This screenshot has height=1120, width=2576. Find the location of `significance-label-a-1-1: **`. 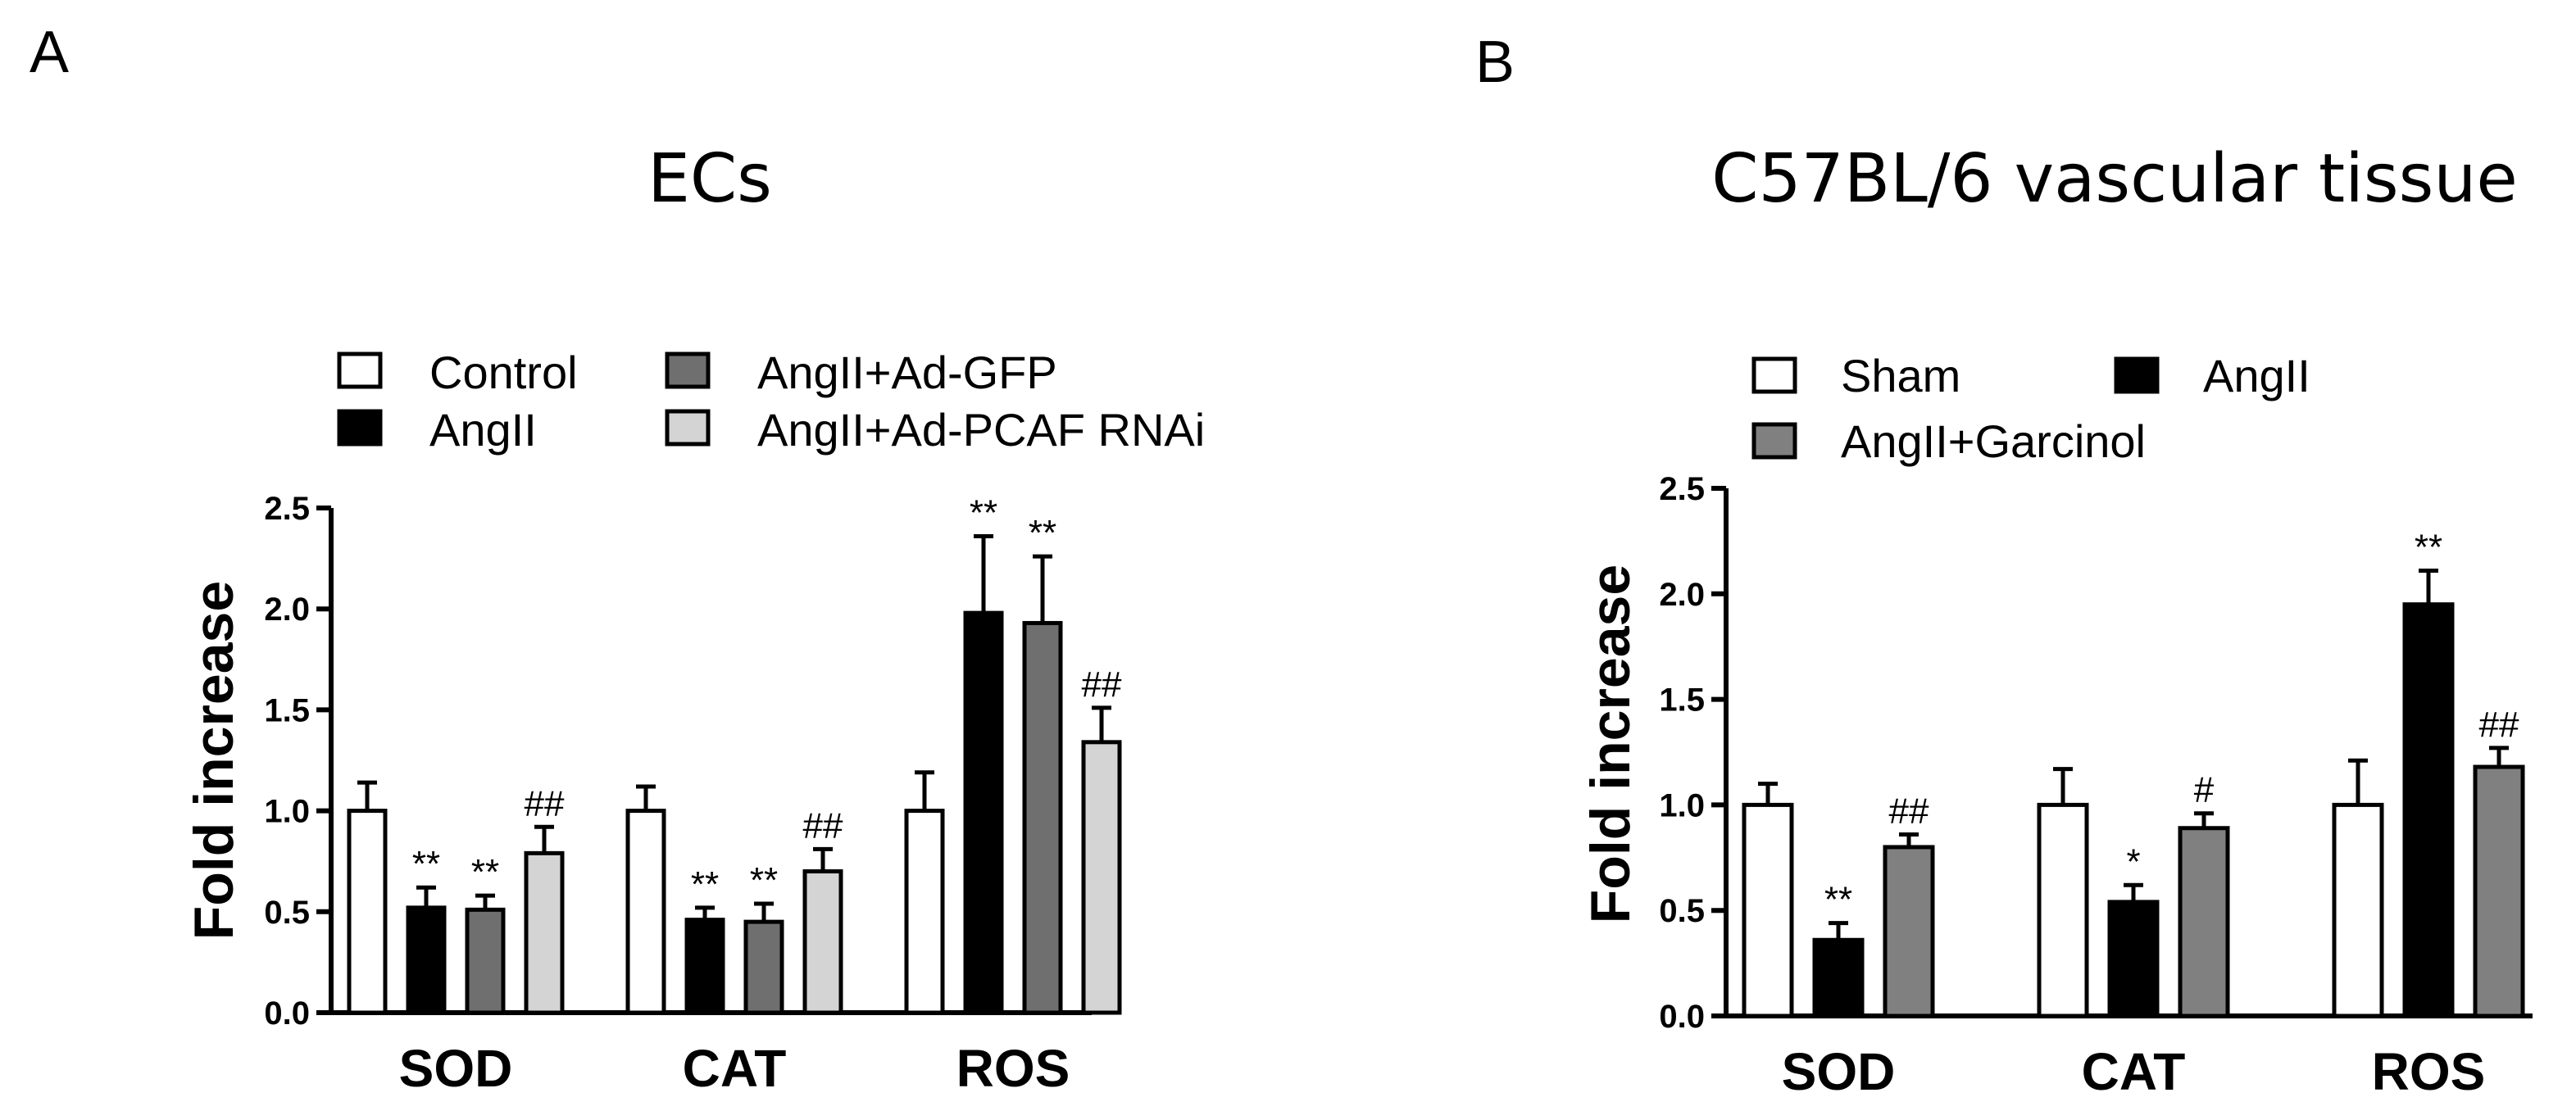

significance-label-a-1-1: ** is located at coordinates (705, 884).